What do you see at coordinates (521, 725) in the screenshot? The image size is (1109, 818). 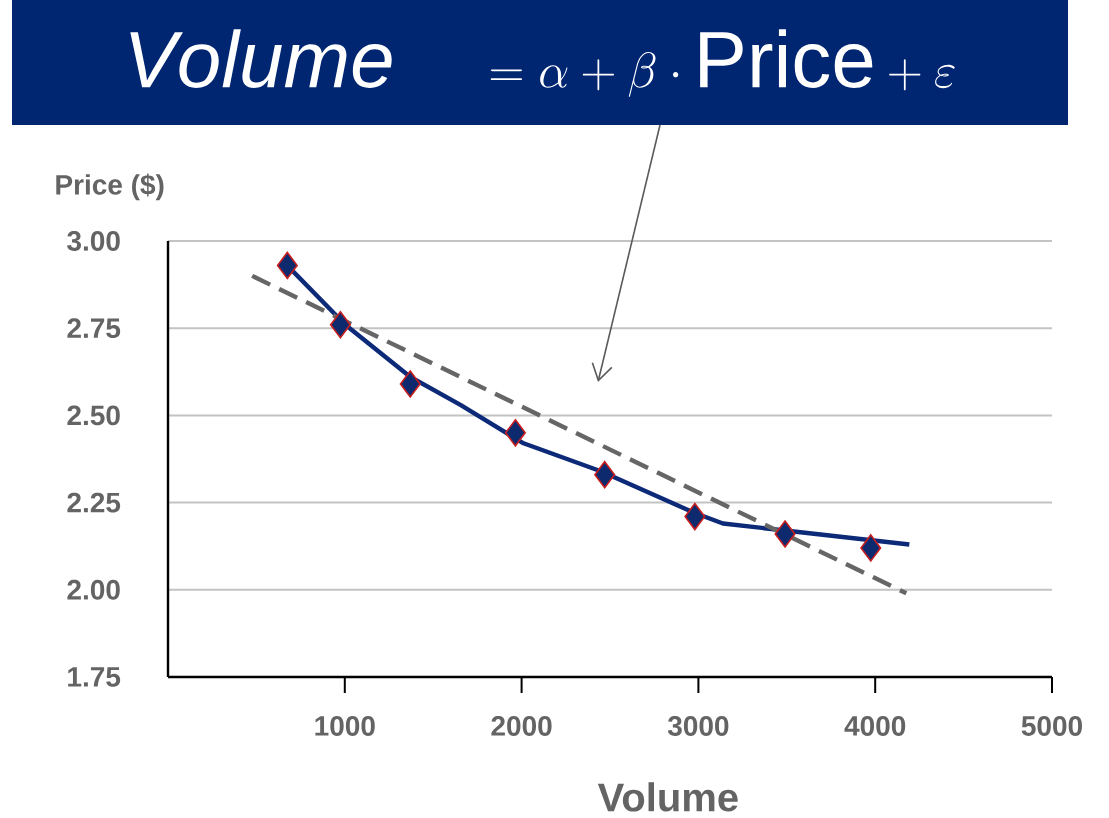 I see `x-tick-label: 2000` at bounding box center [521, 725].